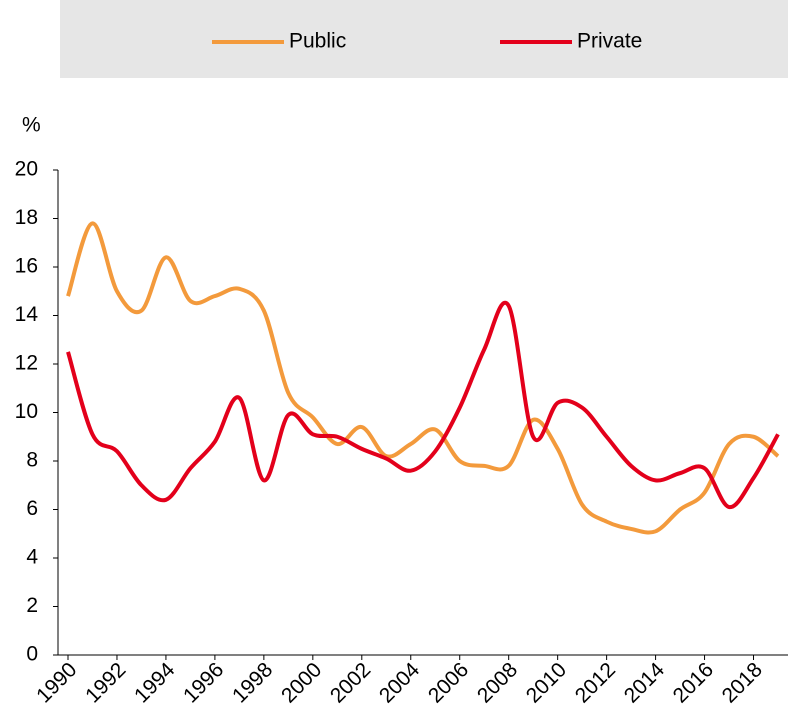 The height and width of the screenshot is (724, 788). I want to click on x-tick-label: 1994, so click(155, 683).